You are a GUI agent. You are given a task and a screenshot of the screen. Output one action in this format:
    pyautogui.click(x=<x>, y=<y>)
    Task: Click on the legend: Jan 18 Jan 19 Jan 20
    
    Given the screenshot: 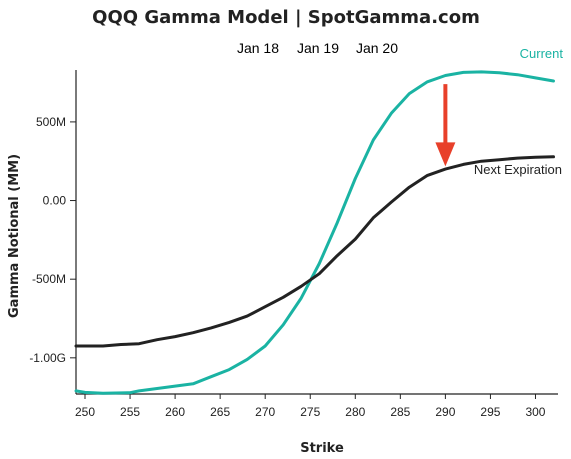 What is the action you would take?
    pyautogui.click(x=317, y=48)
    